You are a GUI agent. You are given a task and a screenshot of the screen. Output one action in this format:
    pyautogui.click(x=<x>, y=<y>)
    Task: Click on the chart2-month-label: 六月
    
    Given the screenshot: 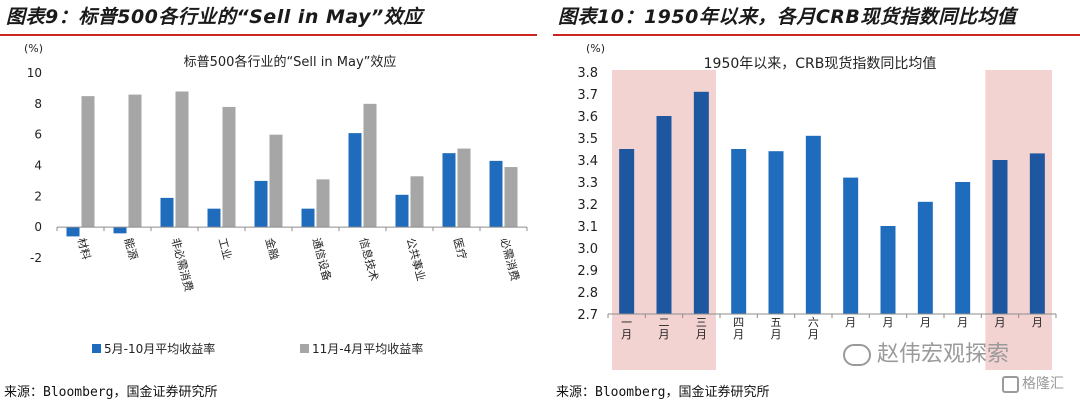 What is the action you would take?
    pyautogui.click(x=813, y=328)
    